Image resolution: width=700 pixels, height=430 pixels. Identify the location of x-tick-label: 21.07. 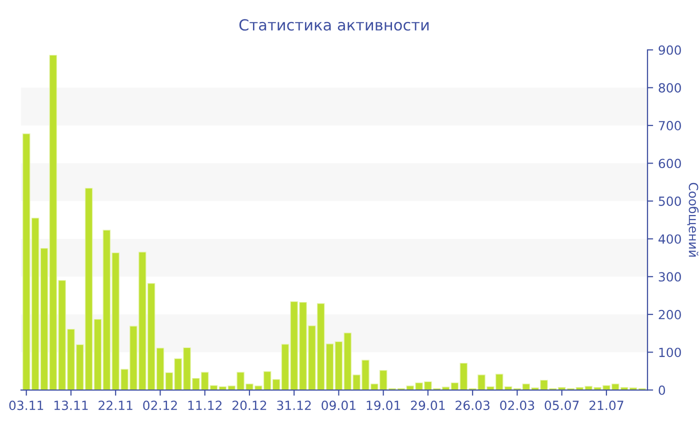
(606, 405).